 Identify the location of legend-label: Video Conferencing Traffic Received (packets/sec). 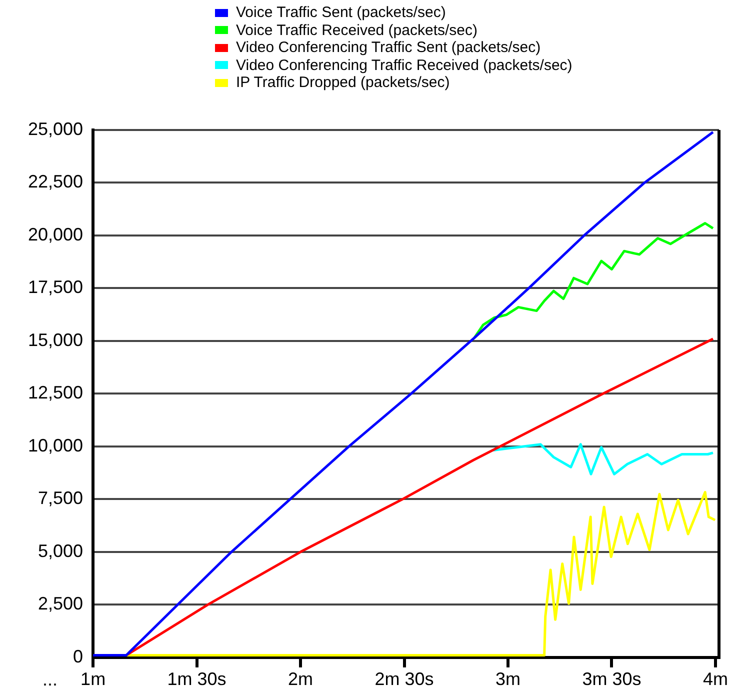
(404, 65).